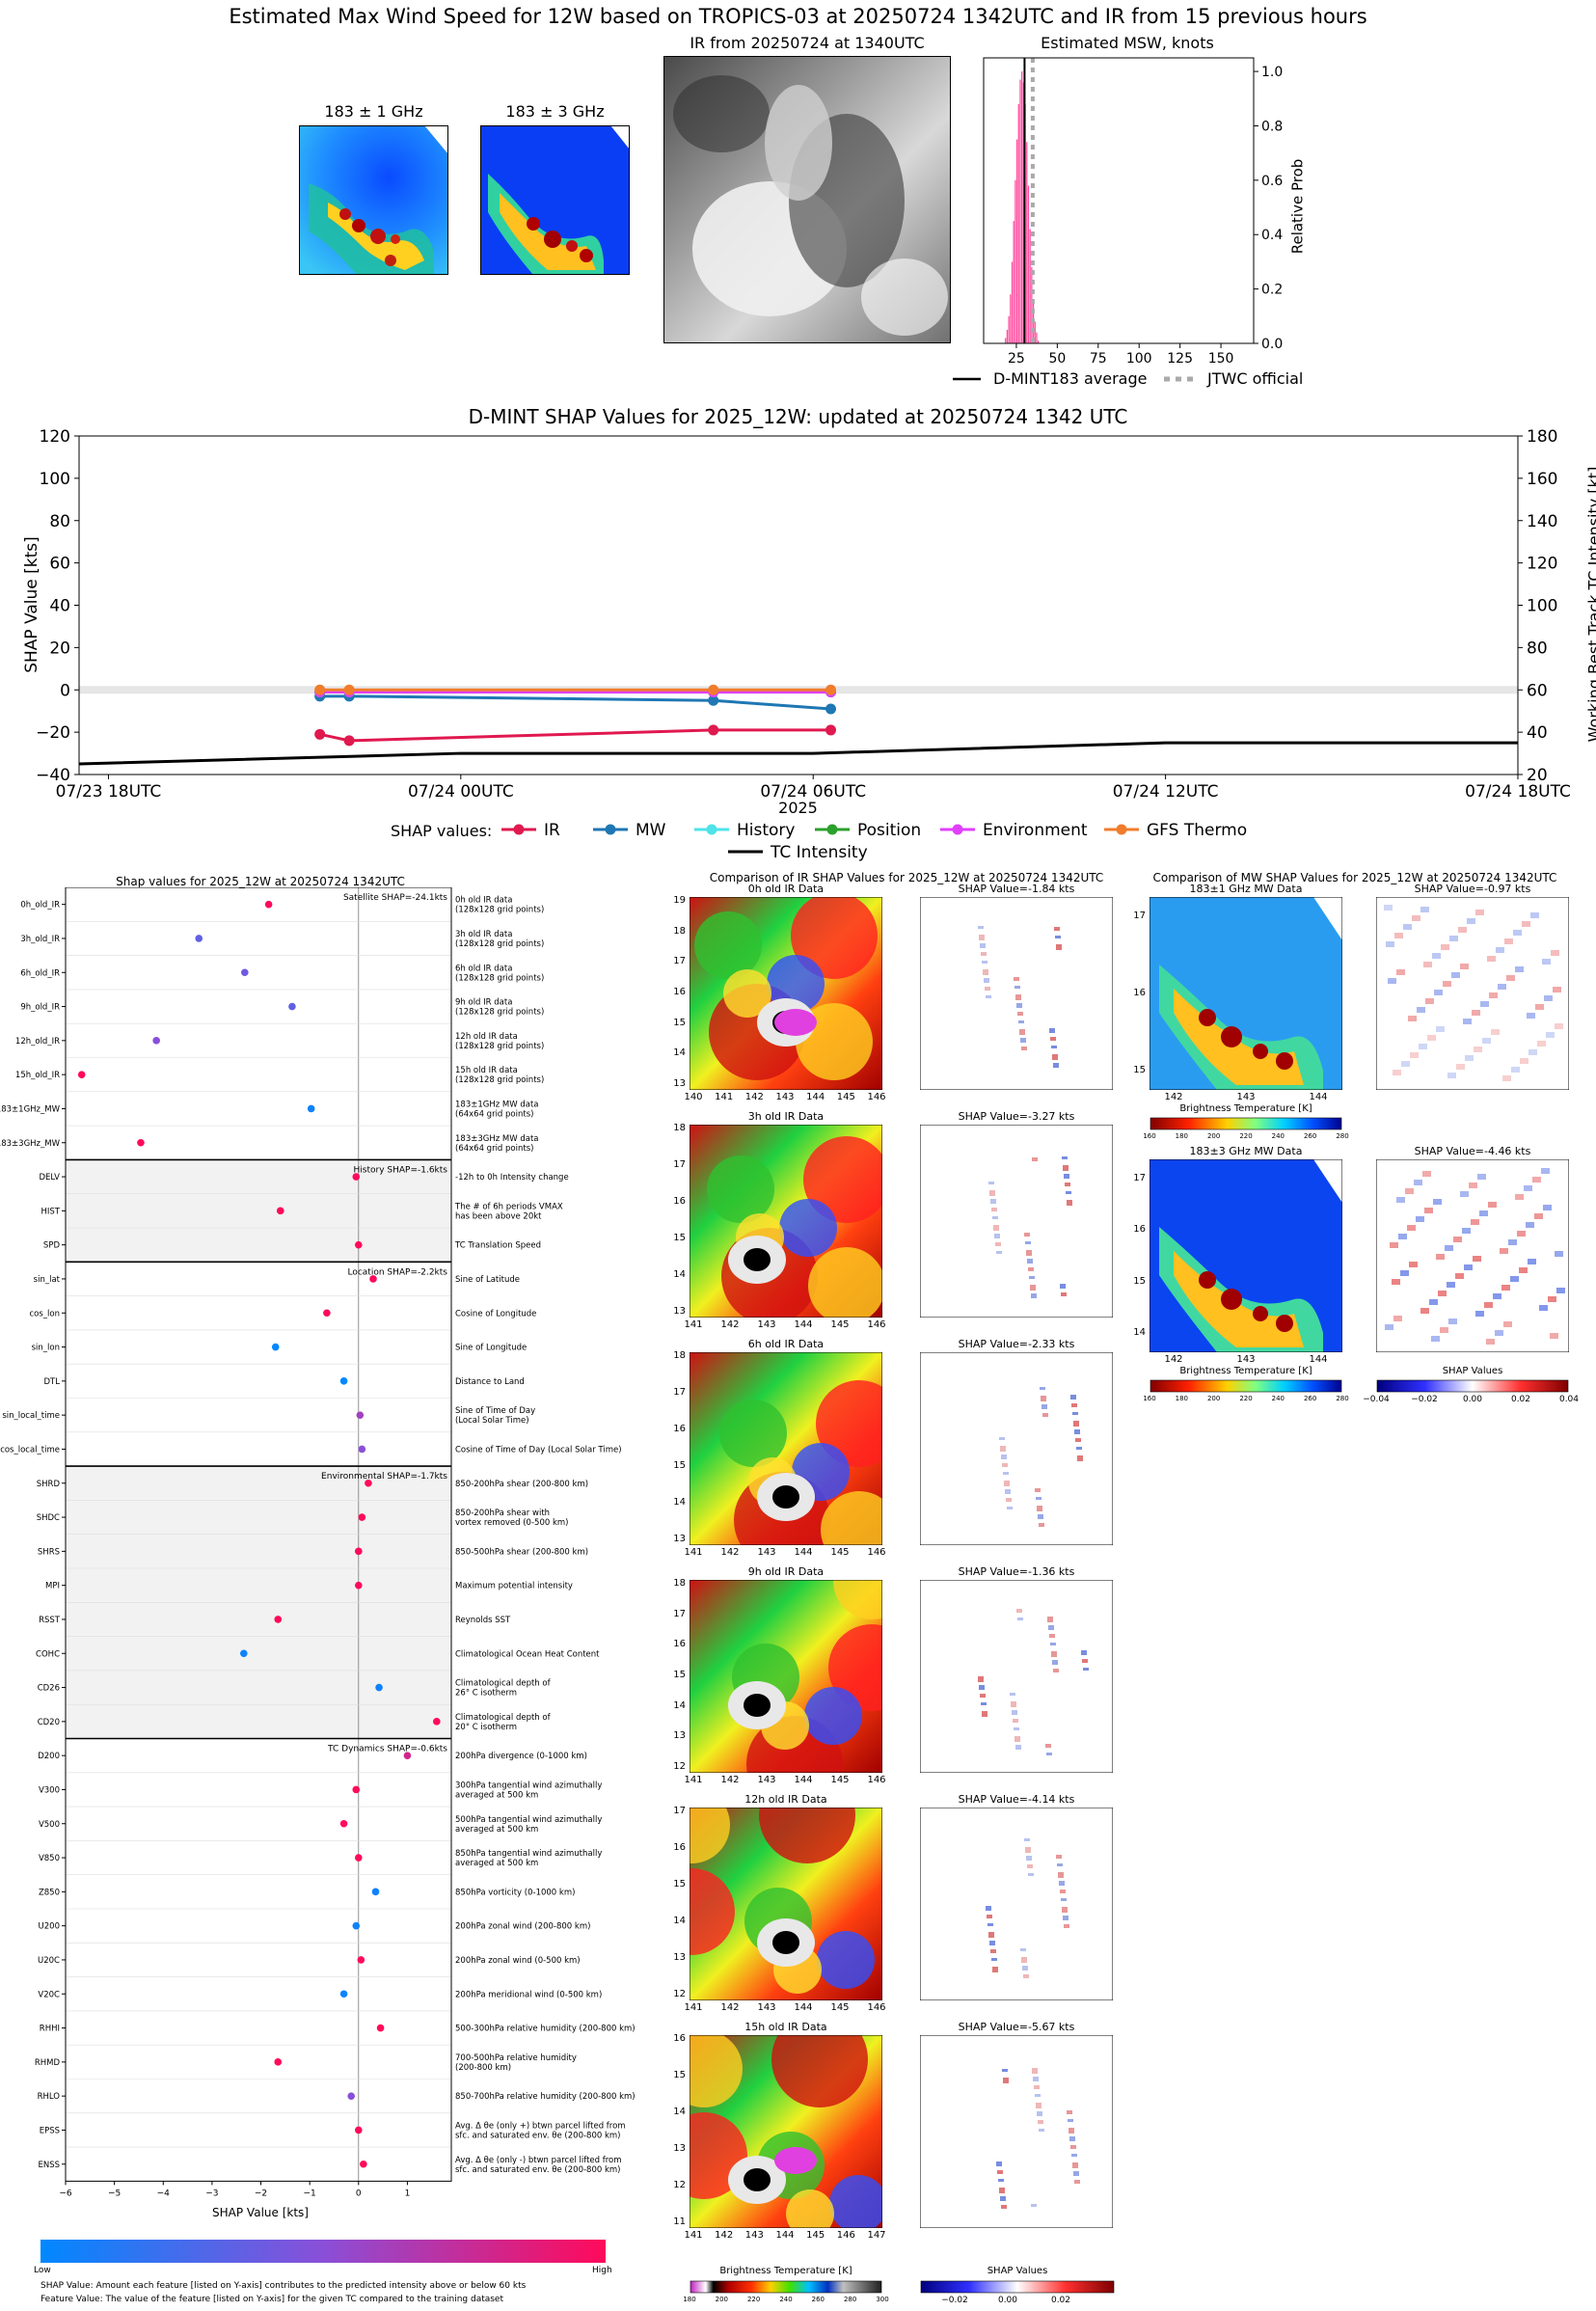 The height and width of the screenshot is (2311, 1596). What do you see at coordinates (48, 1654) in the screenshot?
I see `feature-name: COHC` at bounding box center [48, 1654].